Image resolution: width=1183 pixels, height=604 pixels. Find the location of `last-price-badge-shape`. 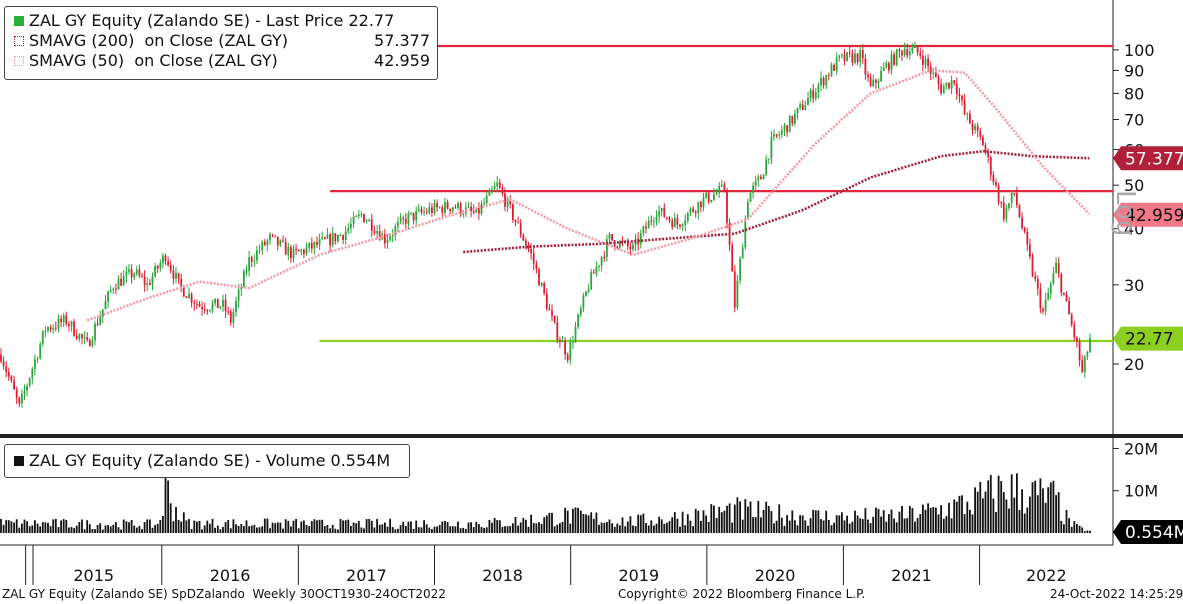

last-price-badge-shape is located at coordinates (1148, 338).